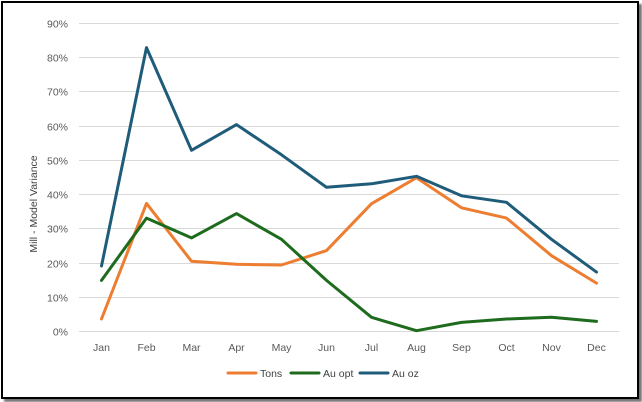 This screenshot has height=402, width=642. What do you see at coordinates (57, 265) in the screenshot?
I see `y-tick-label: 20%` at bounding box center [57, 265].